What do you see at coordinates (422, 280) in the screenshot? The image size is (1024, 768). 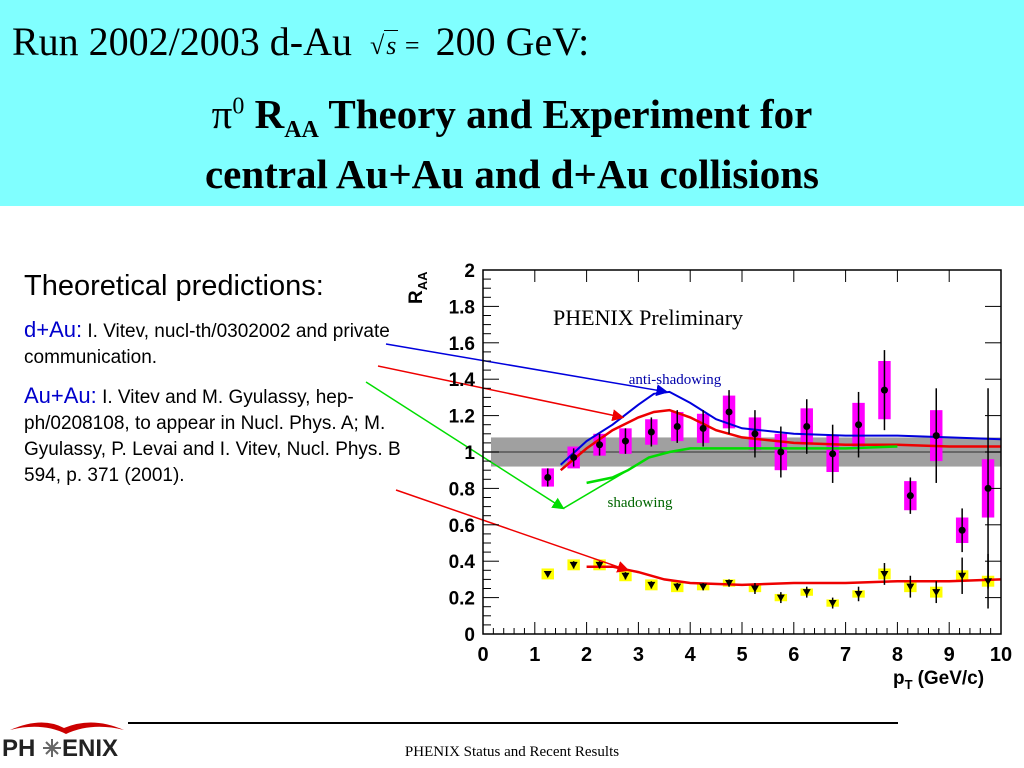 I see `y-axis-subscript: AA` at bounding box center [422, 280].